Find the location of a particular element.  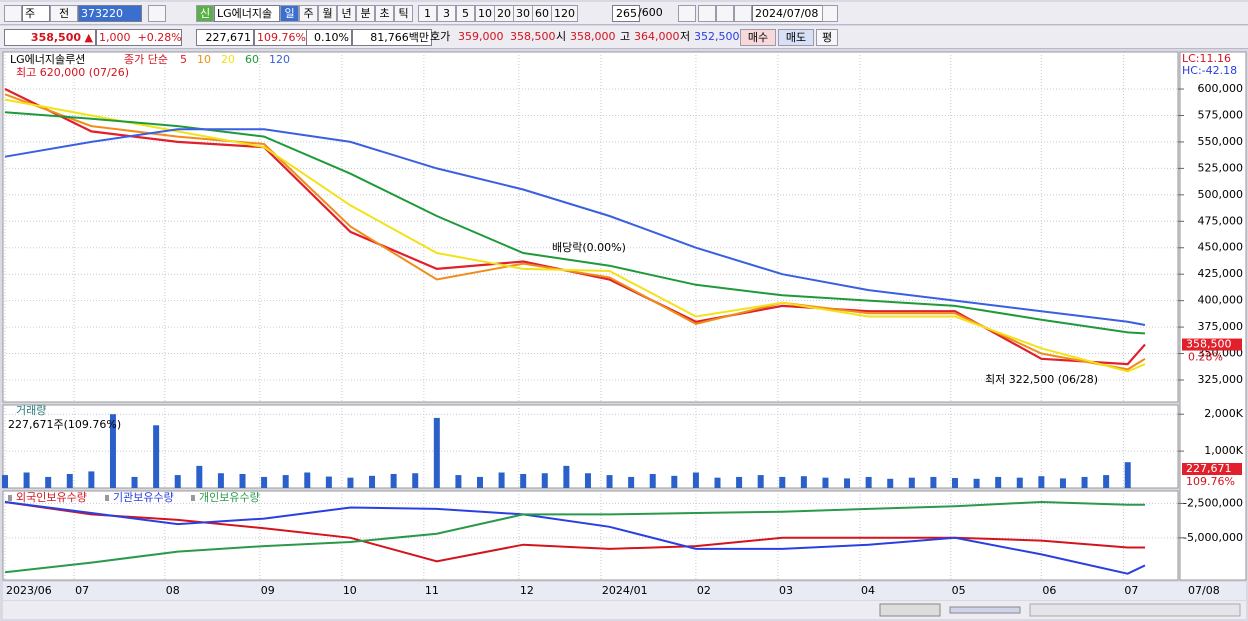

legend-entry: 5 is located at coordinates (183, 59).